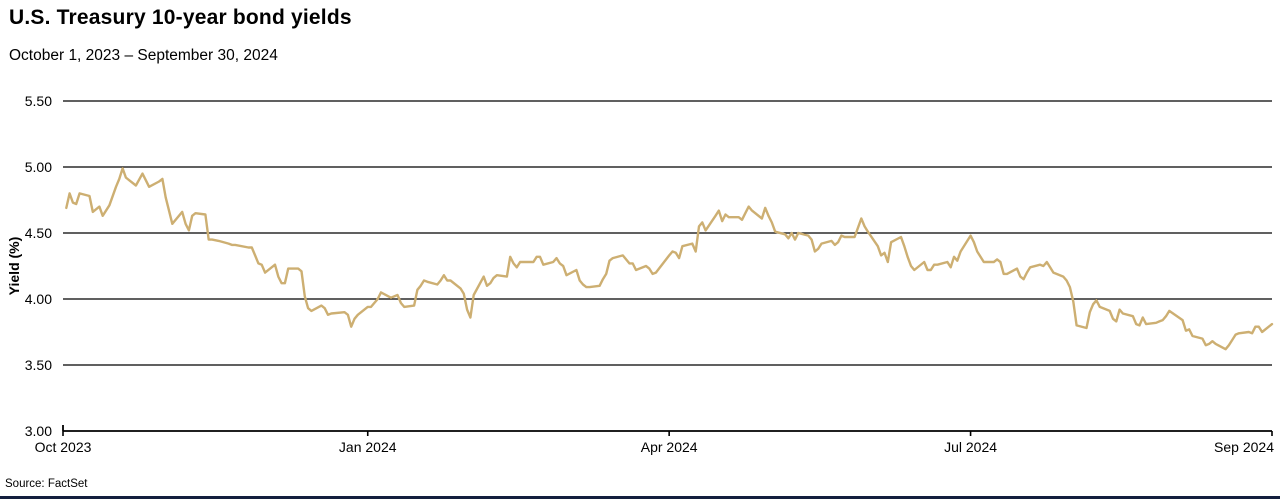 Image resolution: width=1280 pixels, height=504 pixels. What do you see at coordinates (38, 431) in the screenshot?
I see `y-tick-label: 3.00` at bounding box center [38, 431].